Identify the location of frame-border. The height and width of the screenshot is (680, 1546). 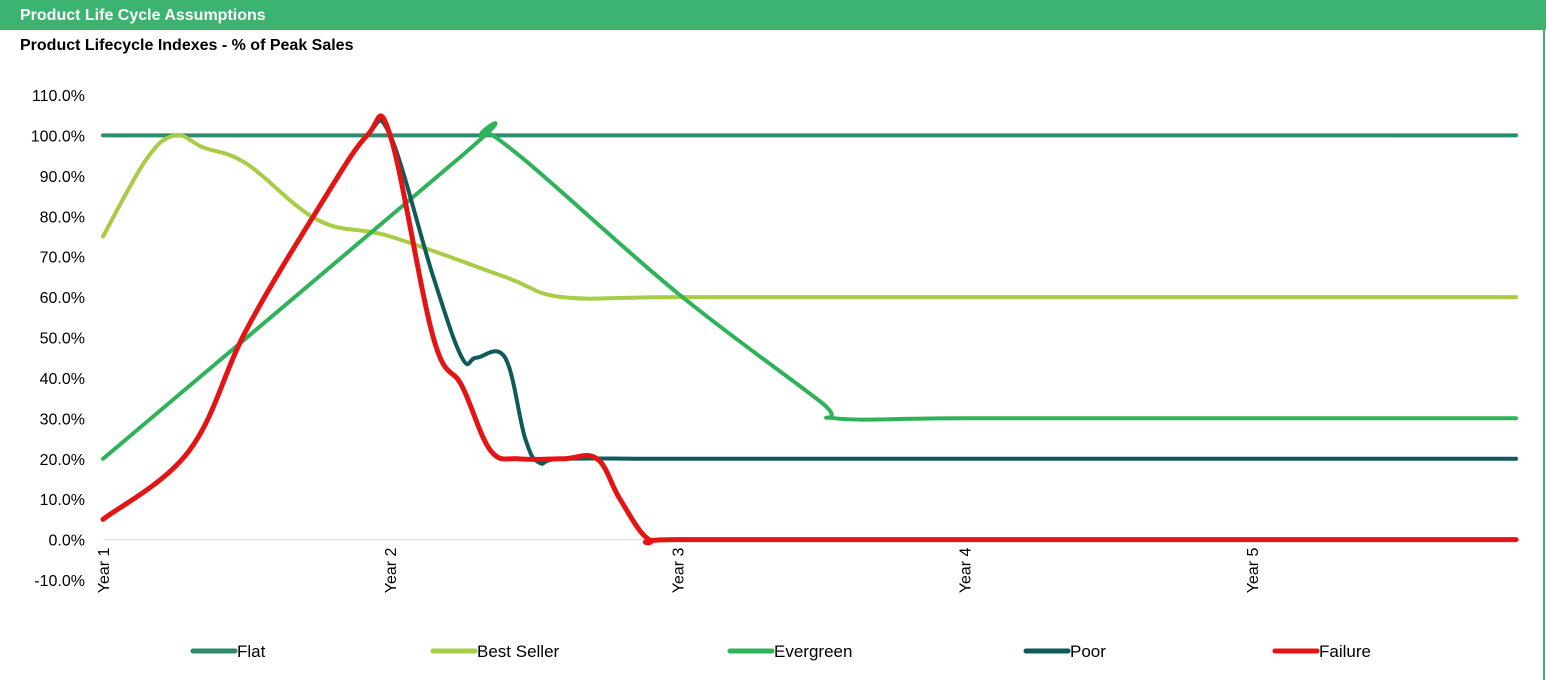
(1544, 355).